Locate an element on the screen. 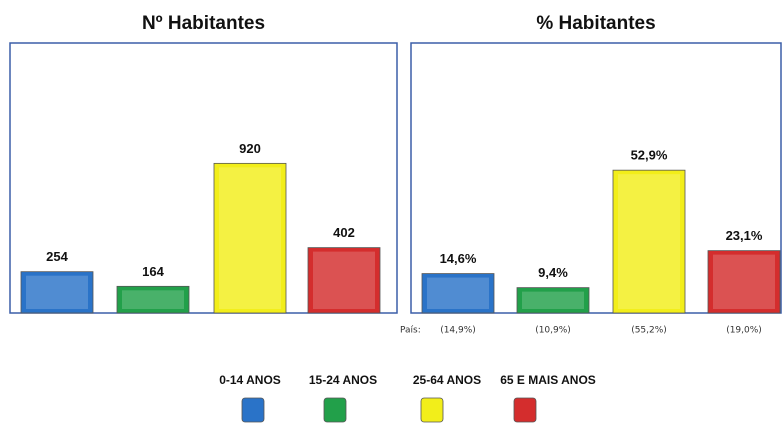 Image resolution: width=782 pixels, height=424 pixels. legend-label: 65 E MAIS ANOS is located at coordinates (548, 380).